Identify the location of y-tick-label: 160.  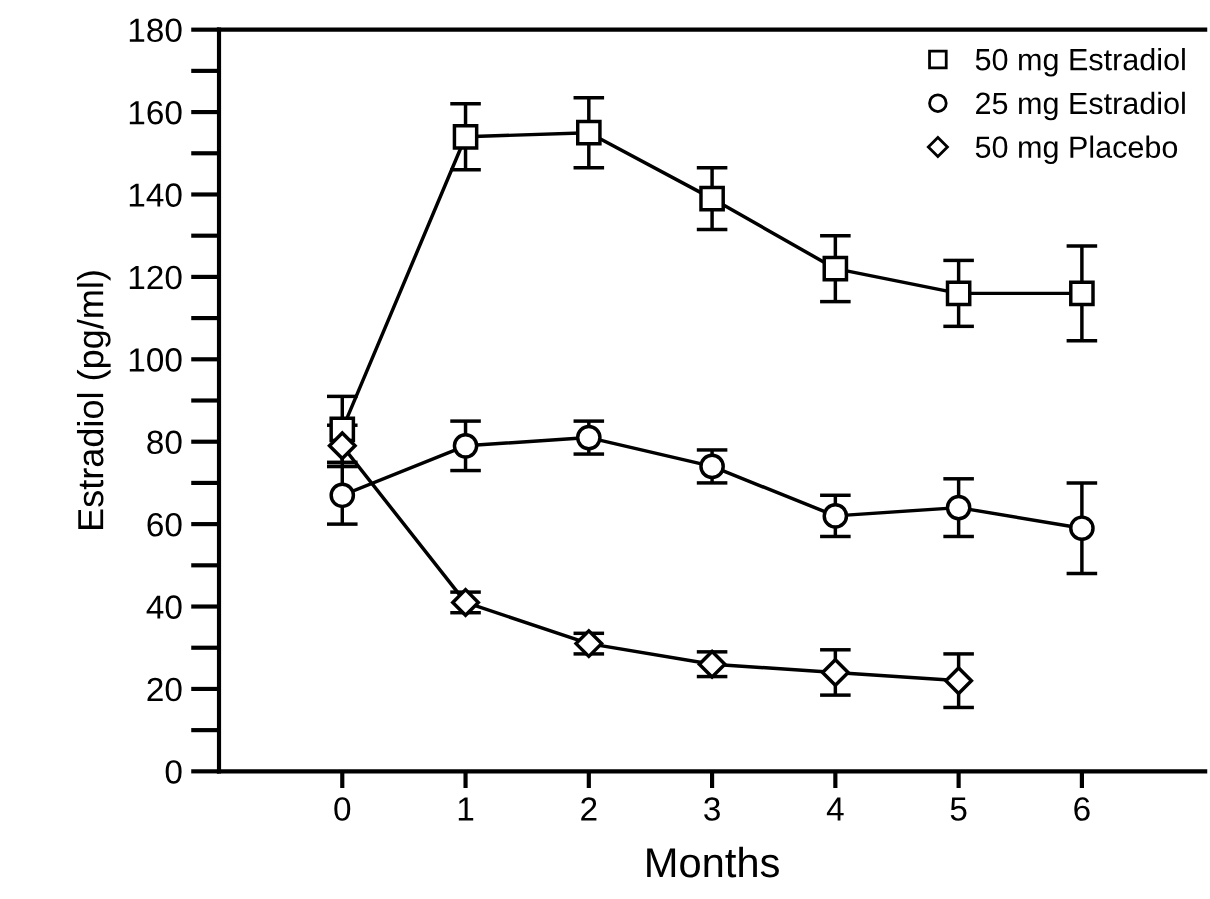
(155, 112).